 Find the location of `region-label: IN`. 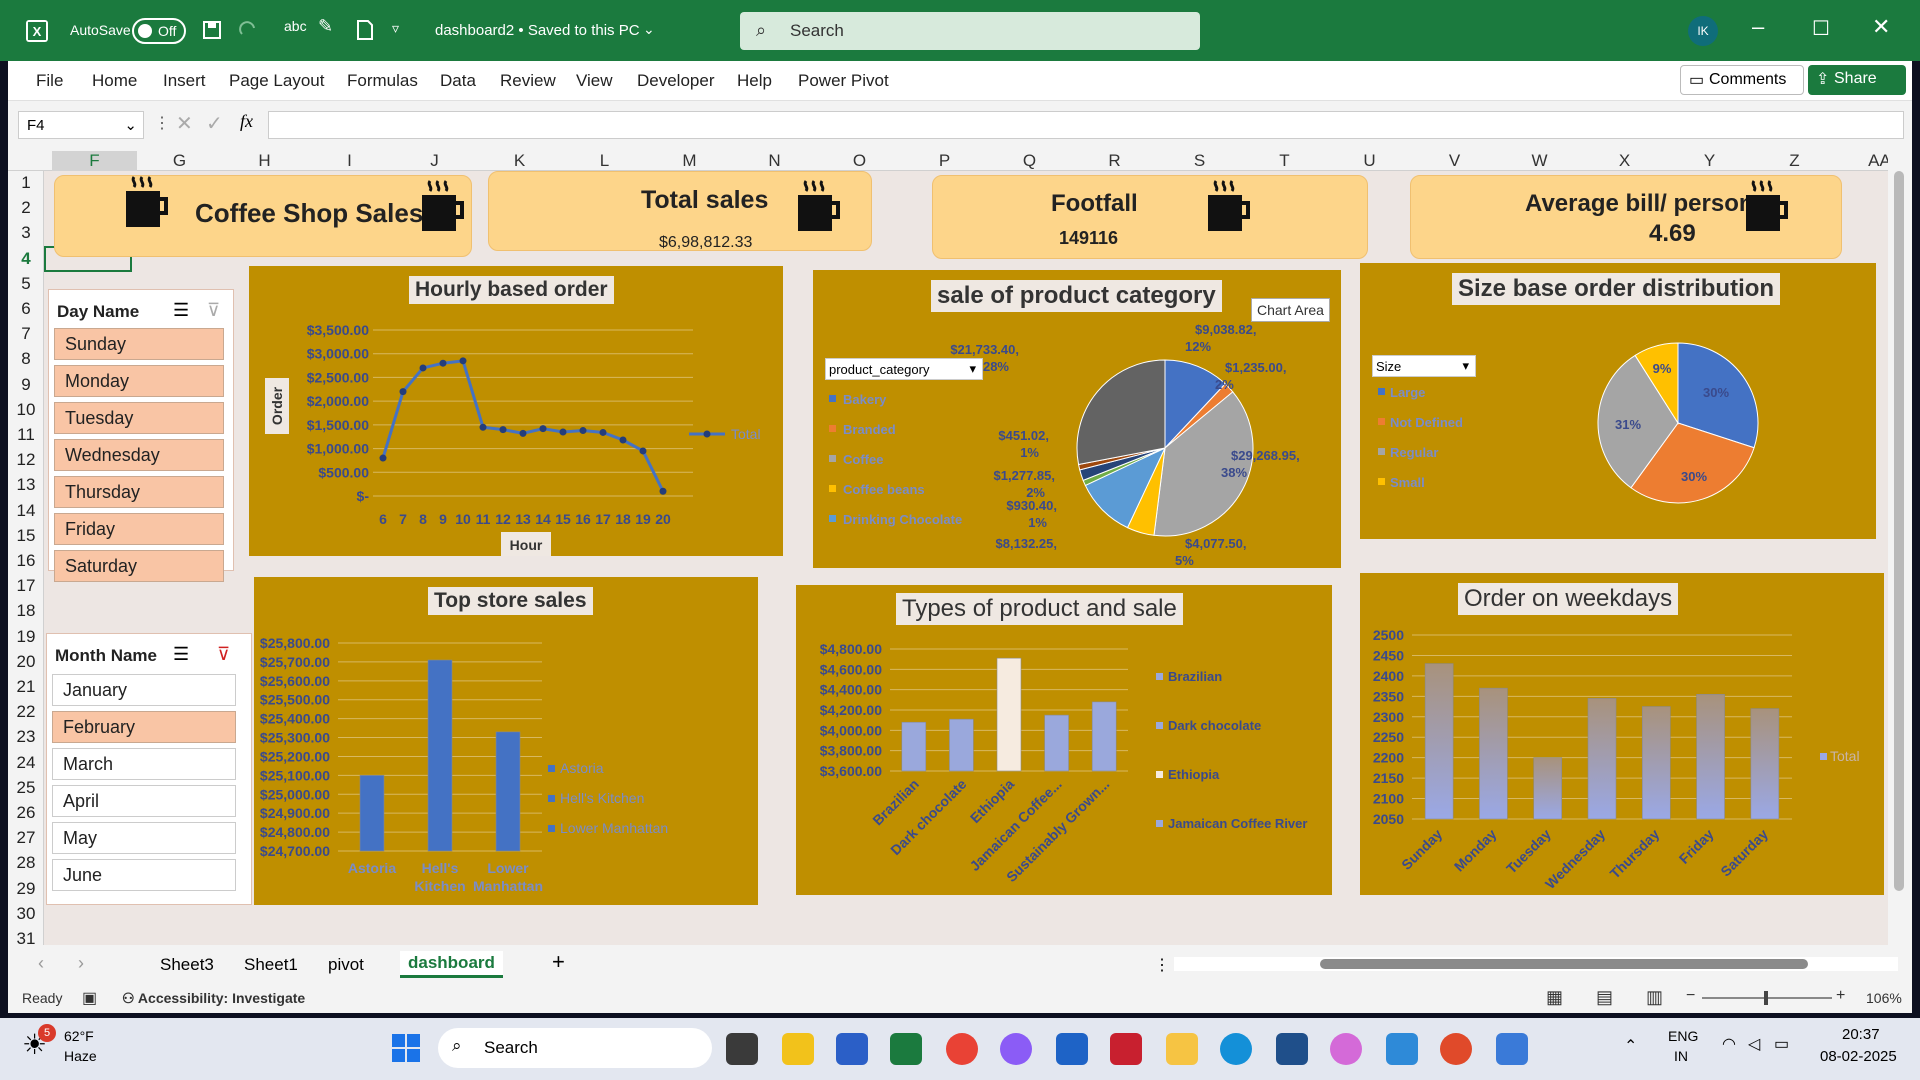

region-label: IN is located at coordinates (1681, 1056).